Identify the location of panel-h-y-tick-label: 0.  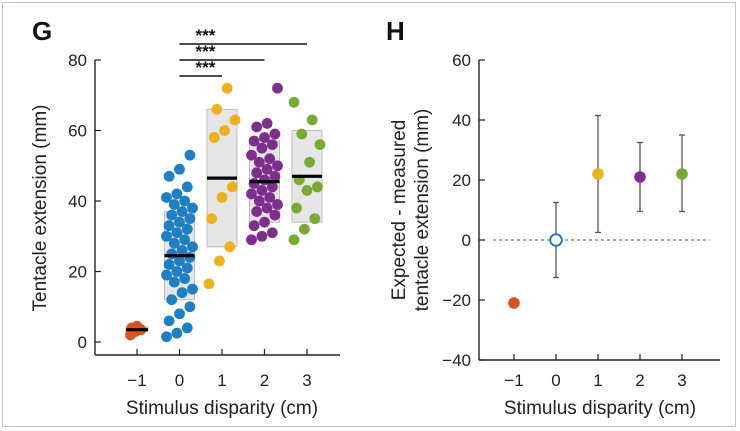
(466, 240).